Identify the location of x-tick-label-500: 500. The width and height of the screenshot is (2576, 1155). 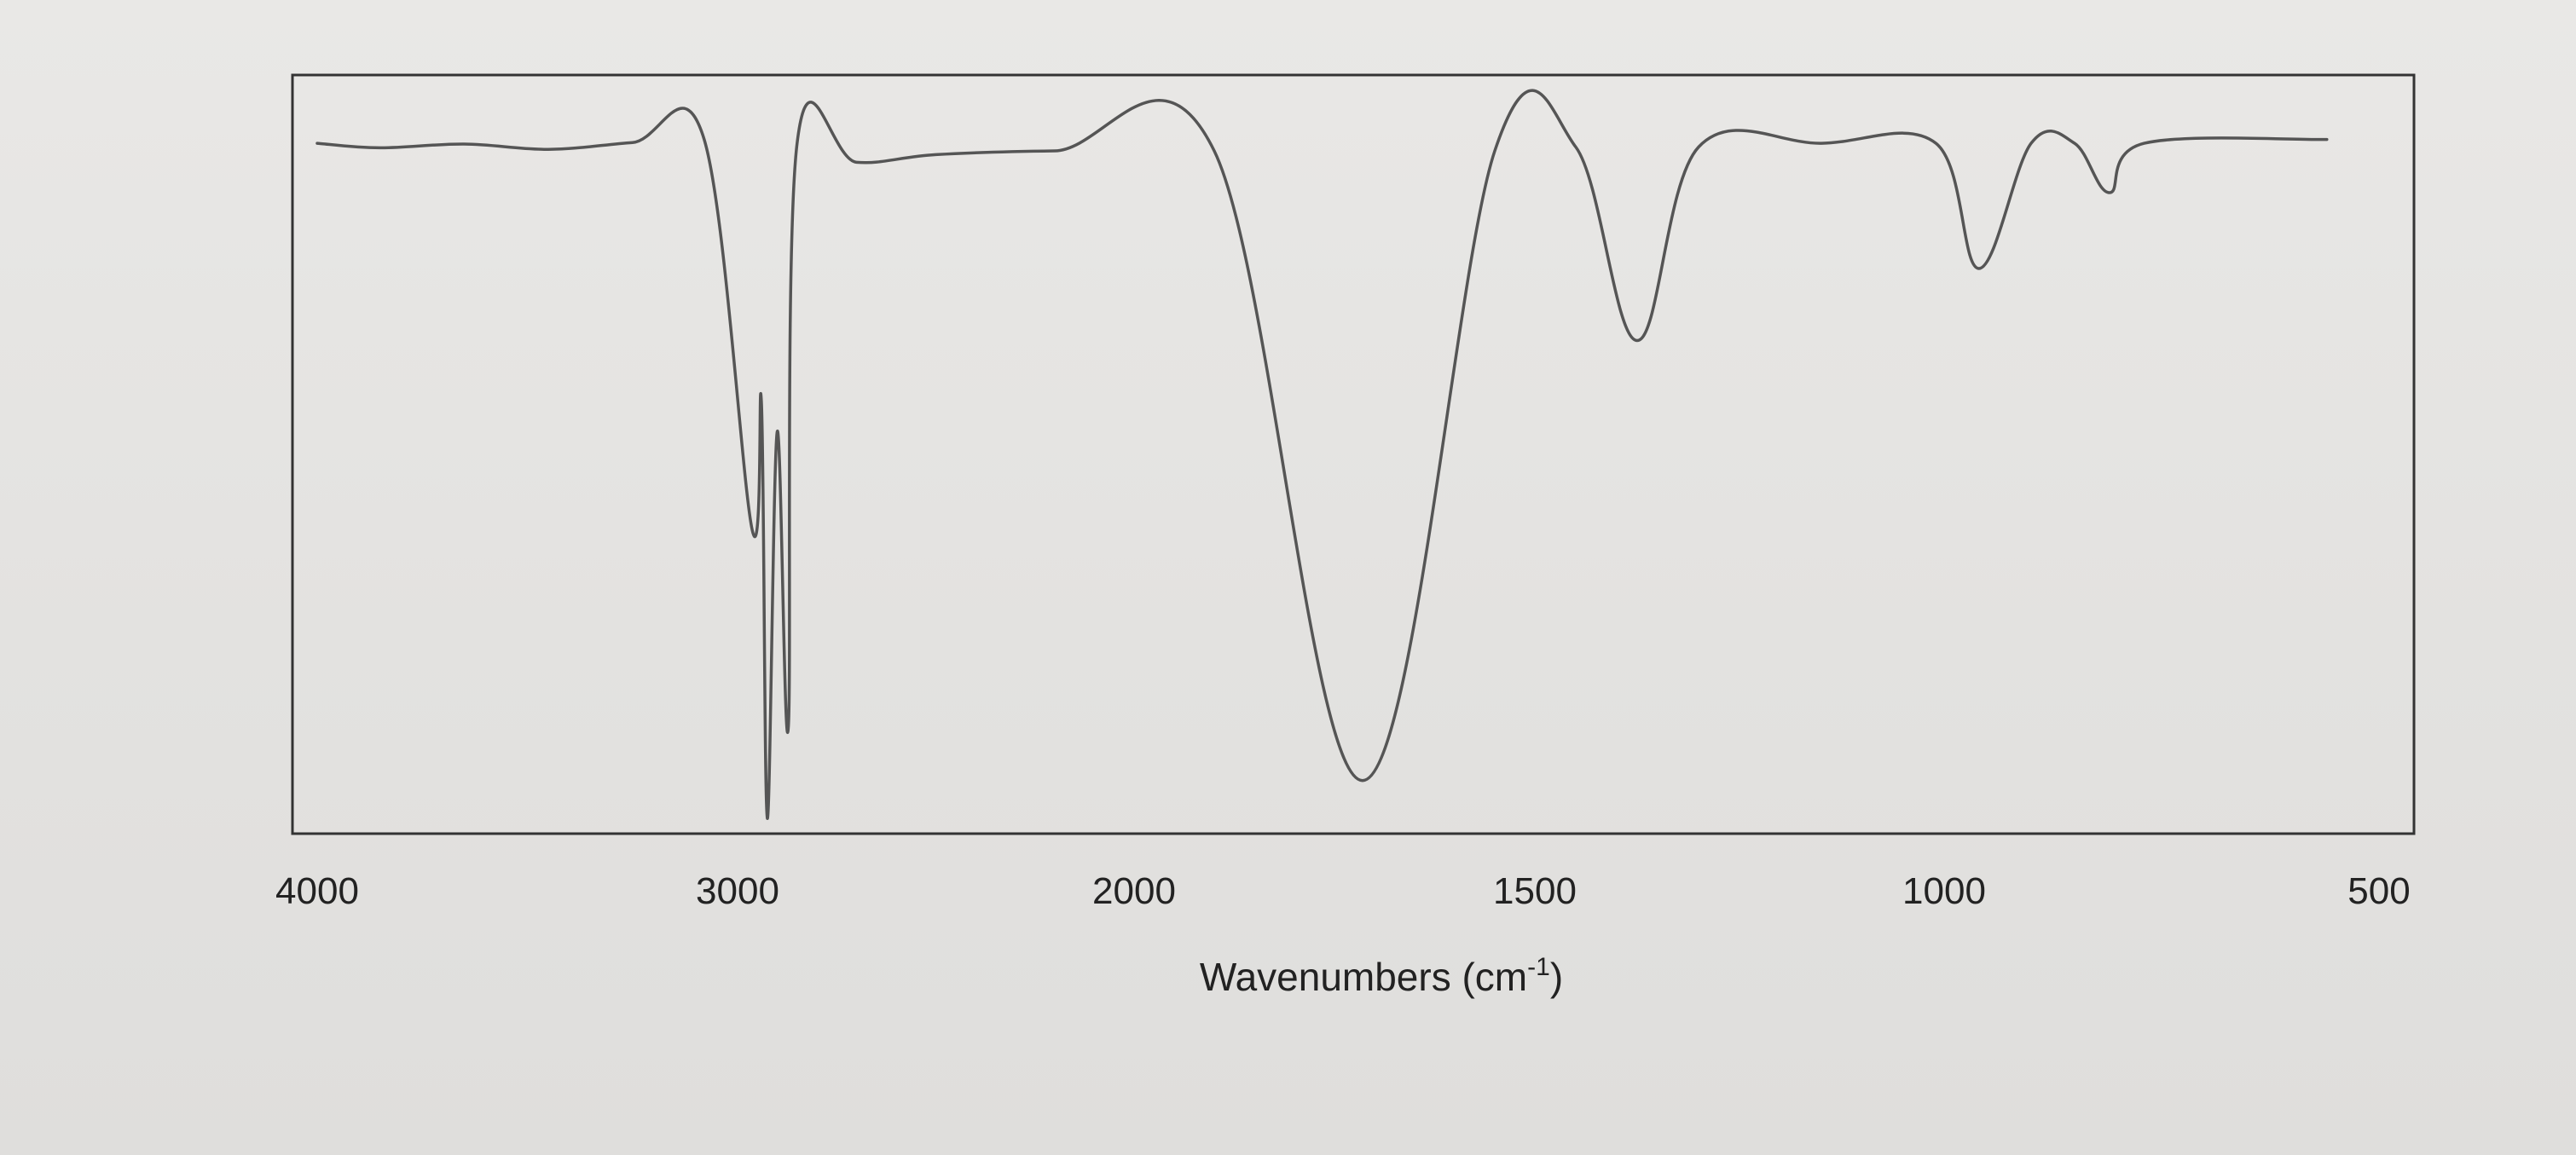
(2378, 891).